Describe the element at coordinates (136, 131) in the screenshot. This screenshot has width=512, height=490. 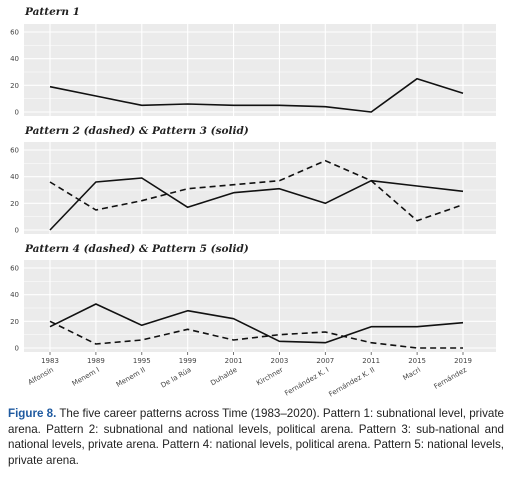
I see `panel-2-title: Pattern 2 (dashed) & Pattern 3 (solid)` at that location.